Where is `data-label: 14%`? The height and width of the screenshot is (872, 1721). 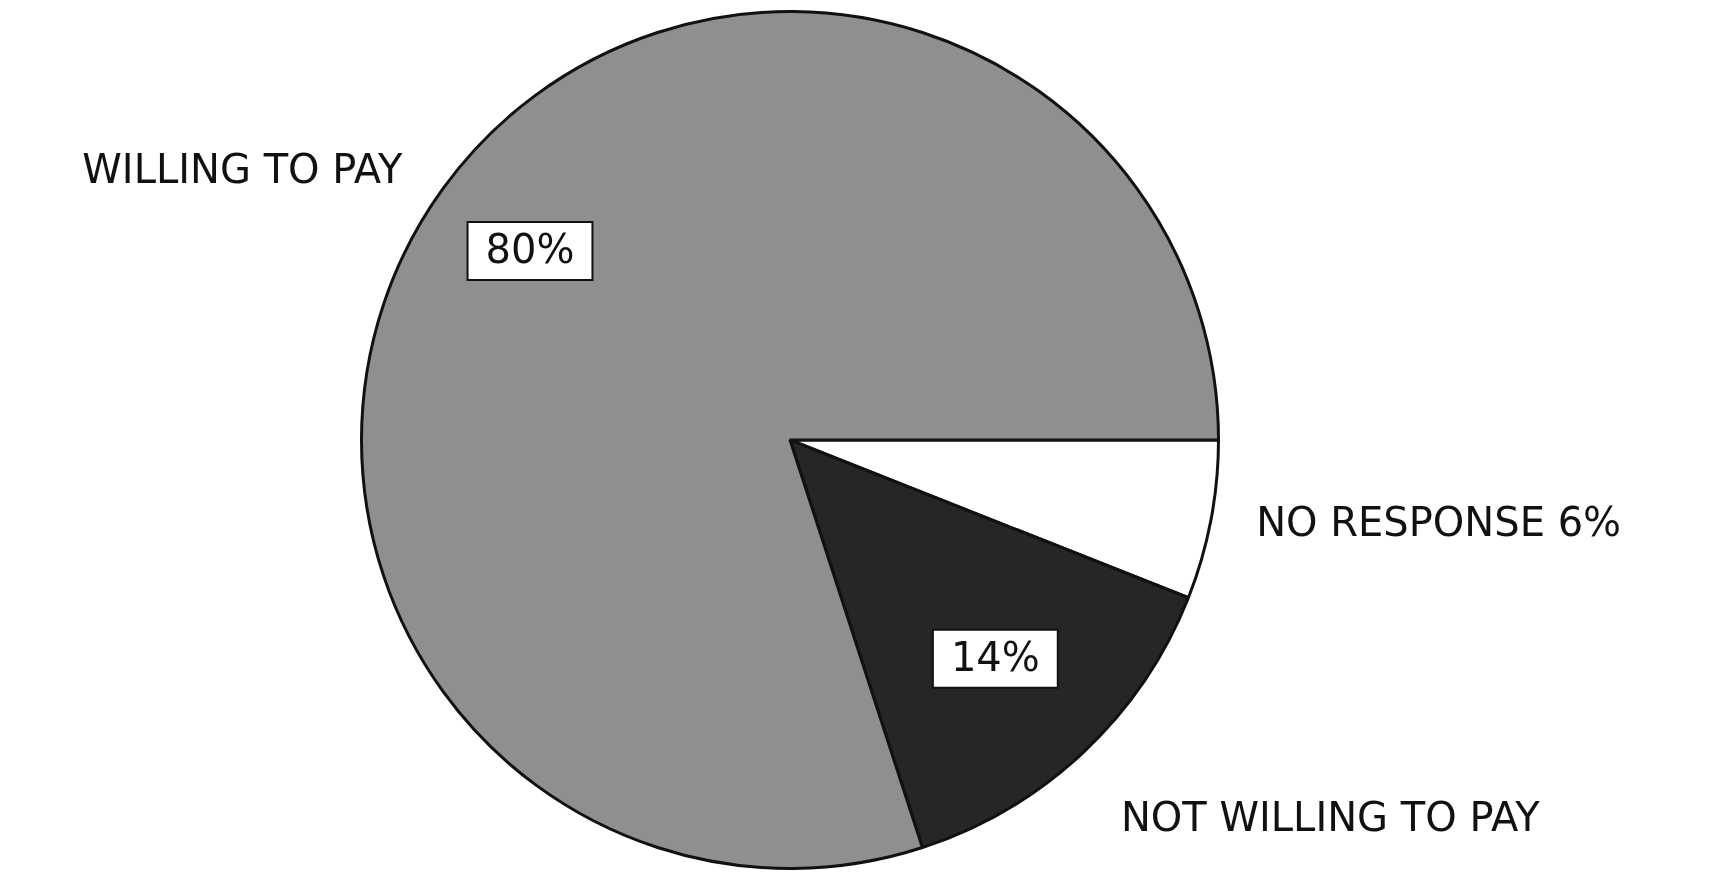 data-label: 14% is located at coordinates (995, 657).